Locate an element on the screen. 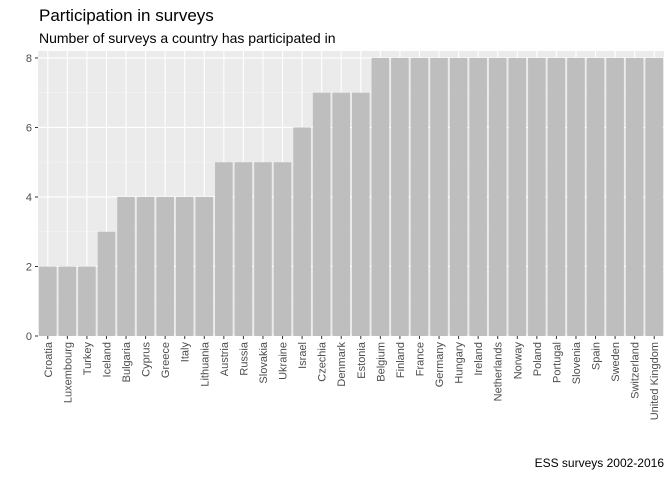 The image size is (672, 480). x-tick-label: Israel is located at coordinates (303, 355).